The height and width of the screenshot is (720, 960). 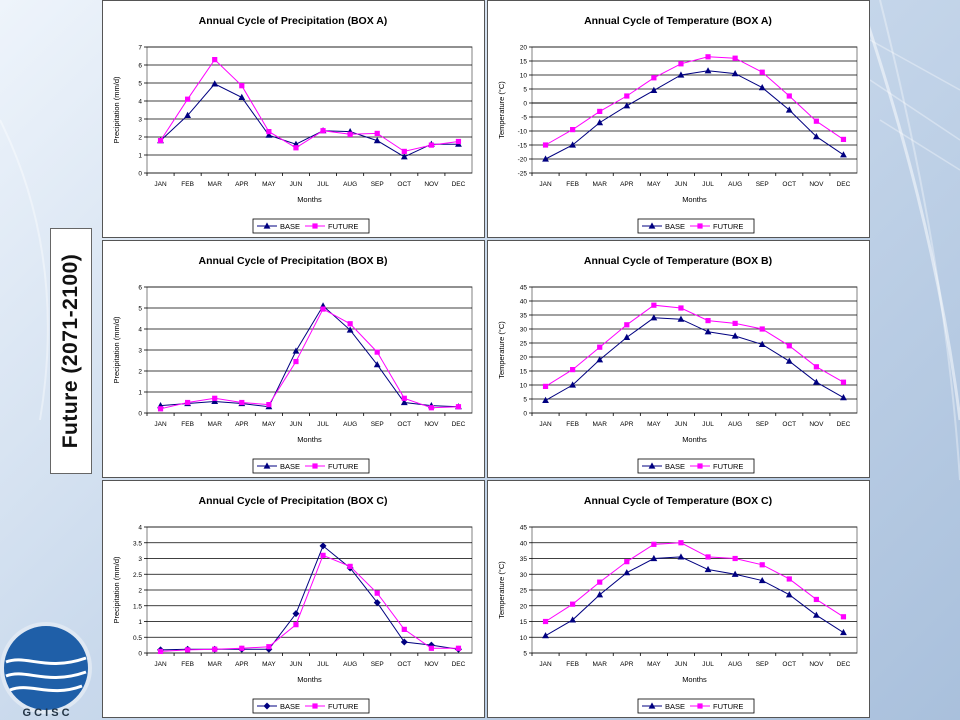 What do you see at coordinates (523, 132) in the screenshot?
I see `y-tick-label: -10` at bounding box center [523, 132].